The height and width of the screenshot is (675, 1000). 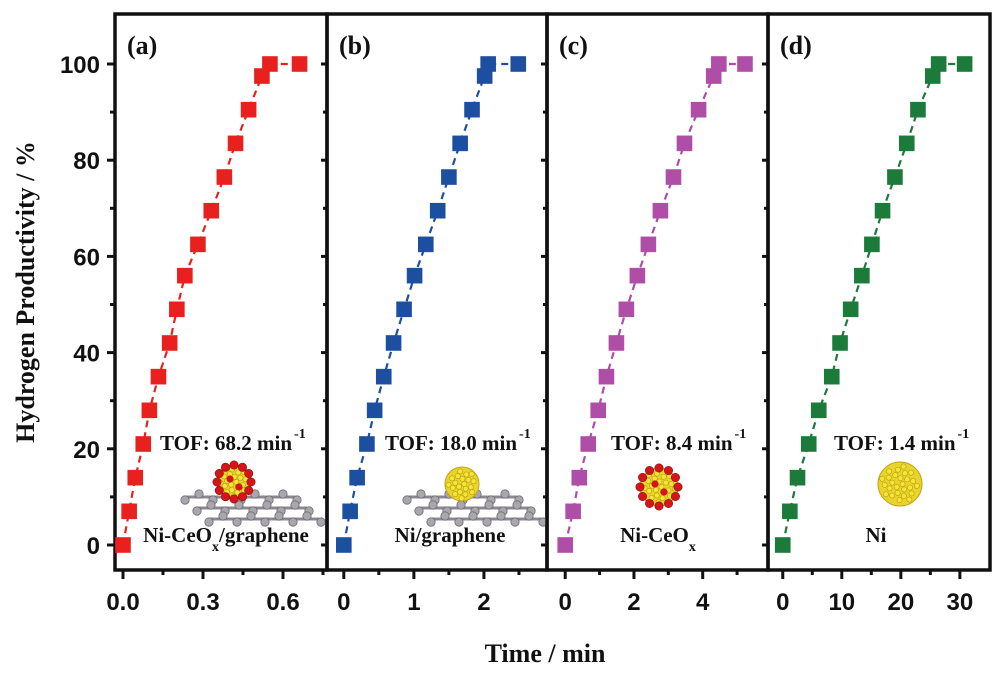 I want to click on x-tick-label: 1, so click(x=413, y=602).